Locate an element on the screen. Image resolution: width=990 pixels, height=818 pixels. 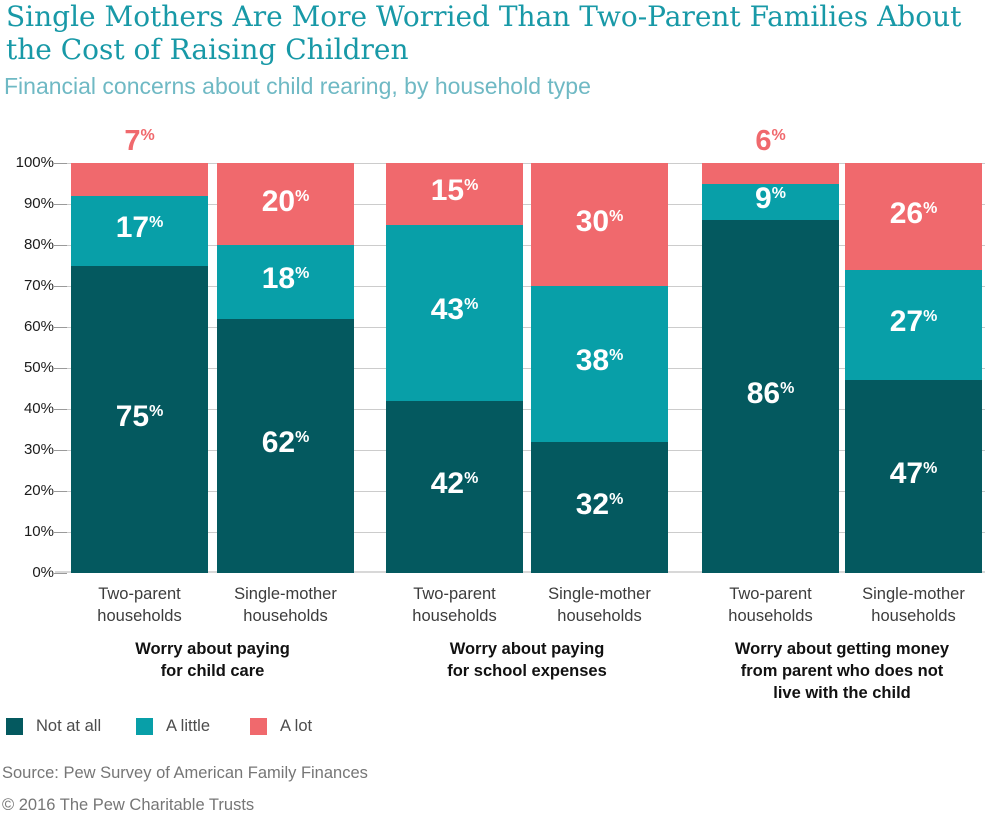
segment-a-lot: 15% is located at coordinates (454, 194).